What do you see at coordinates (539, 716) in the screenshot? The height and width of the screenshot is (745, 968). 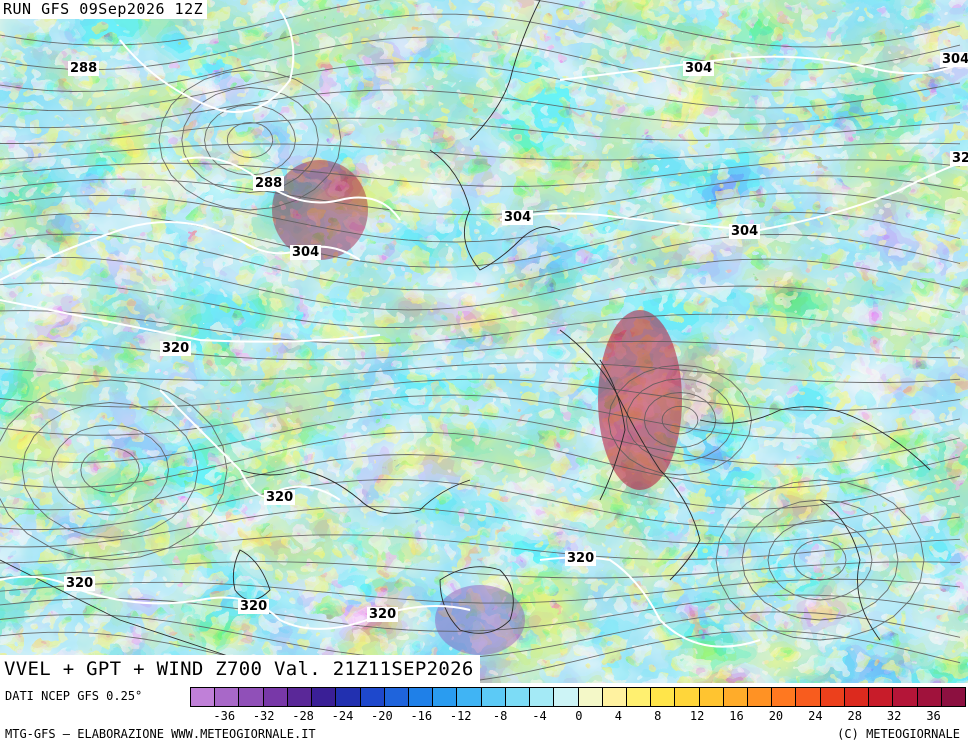 I see `colorbar-tick-label: -4` at bounding box center [539, 716].